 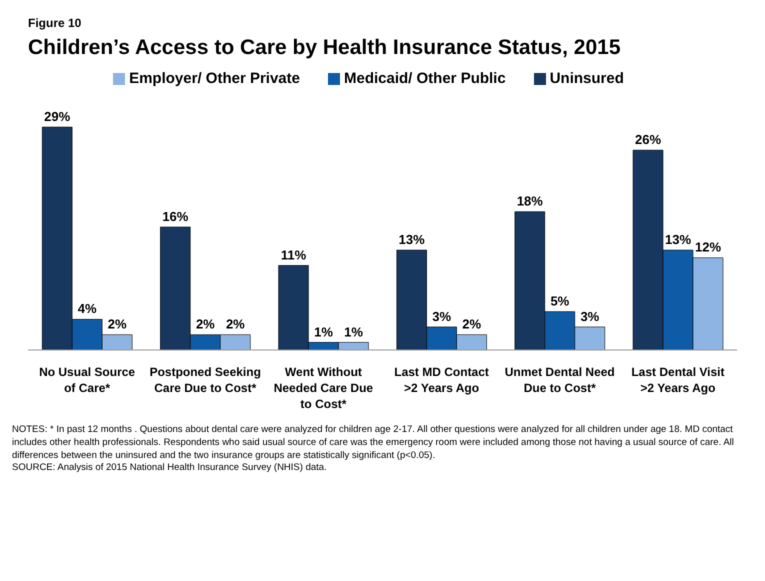 What do you see at coordinates (708, 247) in the screenshot?
I see `data-label: 12%` at bounding box center [708, 247].